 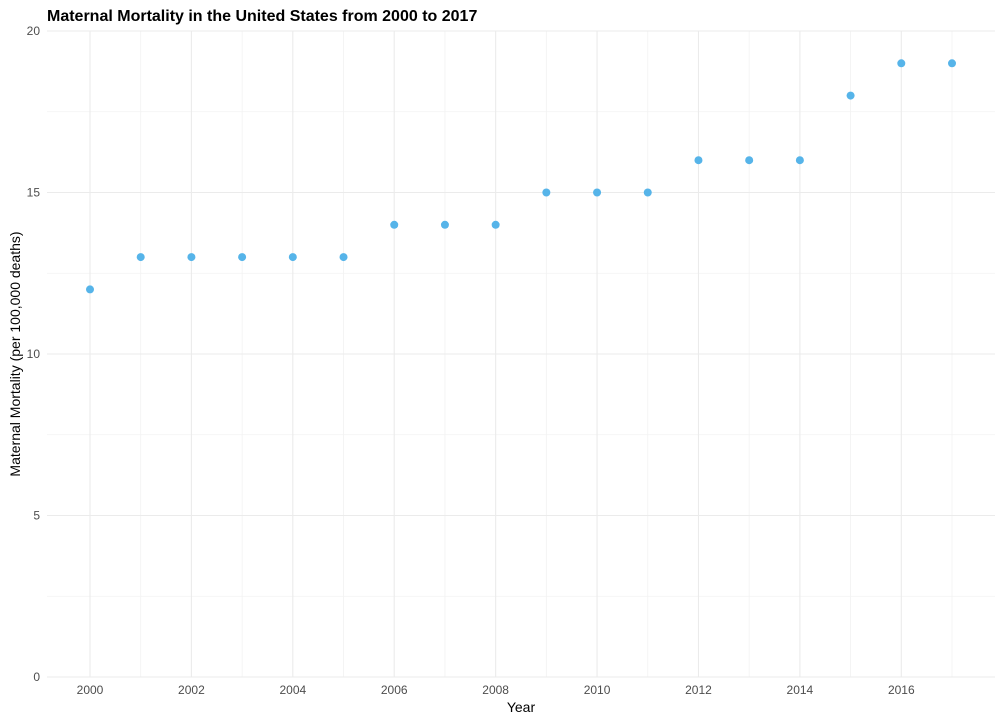 What do you see at coordinates (597, 690) in the screenshot?
I see `x-tick-label: 2010` at bounding box center [597, 690].